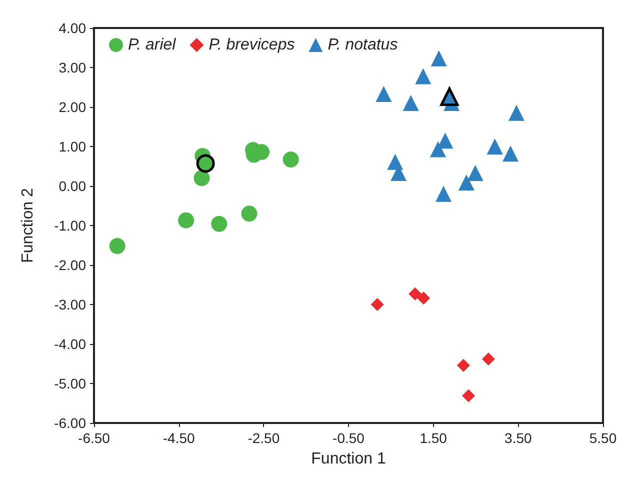 This screenshot has height=483, width=630. Describe the element at coordinates (348, 438) in the screenshot. I see `x-tick-label: -0.50` at that location.